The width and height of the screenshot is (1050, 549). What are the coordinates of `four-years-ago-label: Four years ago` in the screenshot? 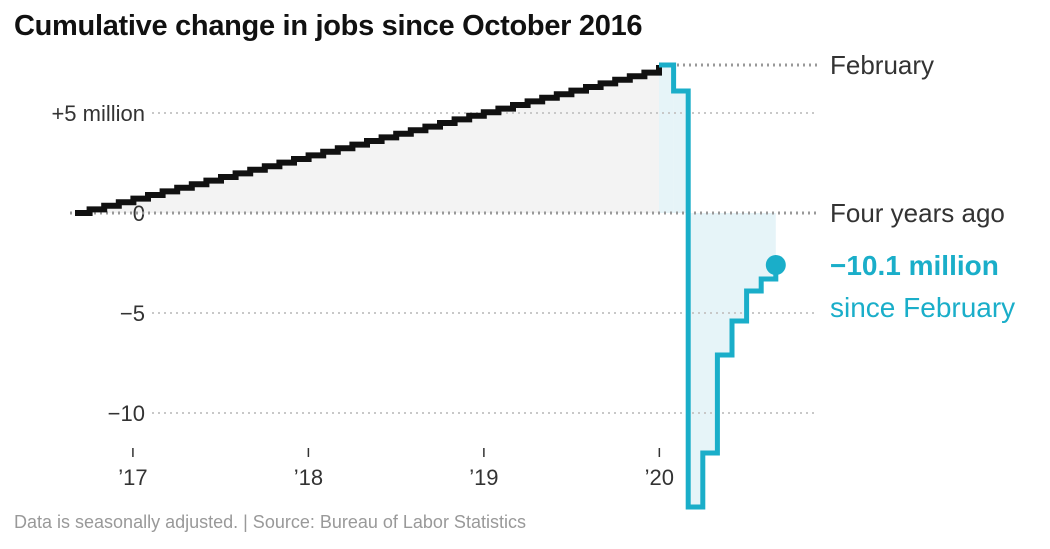 It's located at (917, 213).